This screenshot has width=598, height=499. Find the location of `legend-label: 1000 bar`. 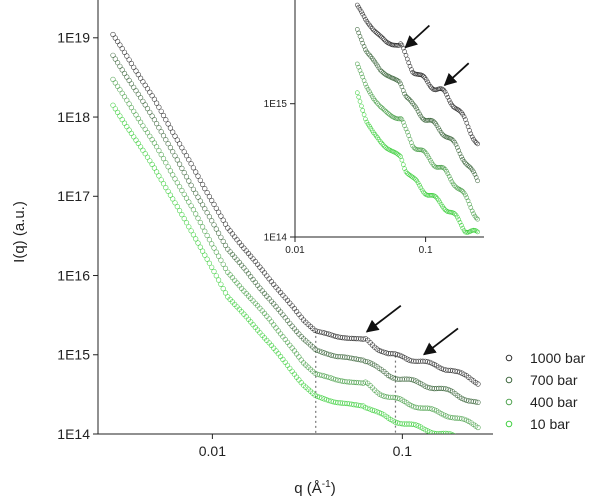

legend-label: 1000 bar is located at coordinates (558, 358).